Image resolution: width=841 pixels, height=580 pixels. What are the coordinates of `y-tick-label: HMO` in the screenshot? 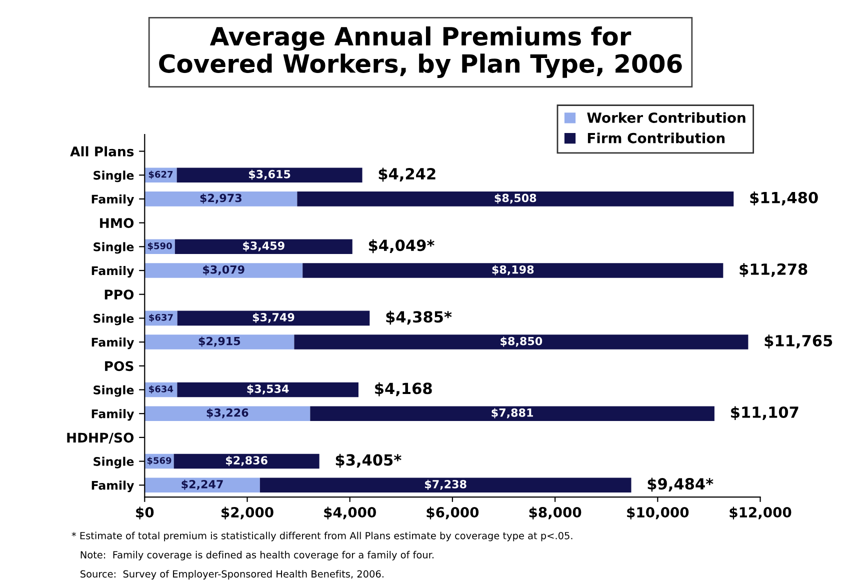 It's located at (117, 223).